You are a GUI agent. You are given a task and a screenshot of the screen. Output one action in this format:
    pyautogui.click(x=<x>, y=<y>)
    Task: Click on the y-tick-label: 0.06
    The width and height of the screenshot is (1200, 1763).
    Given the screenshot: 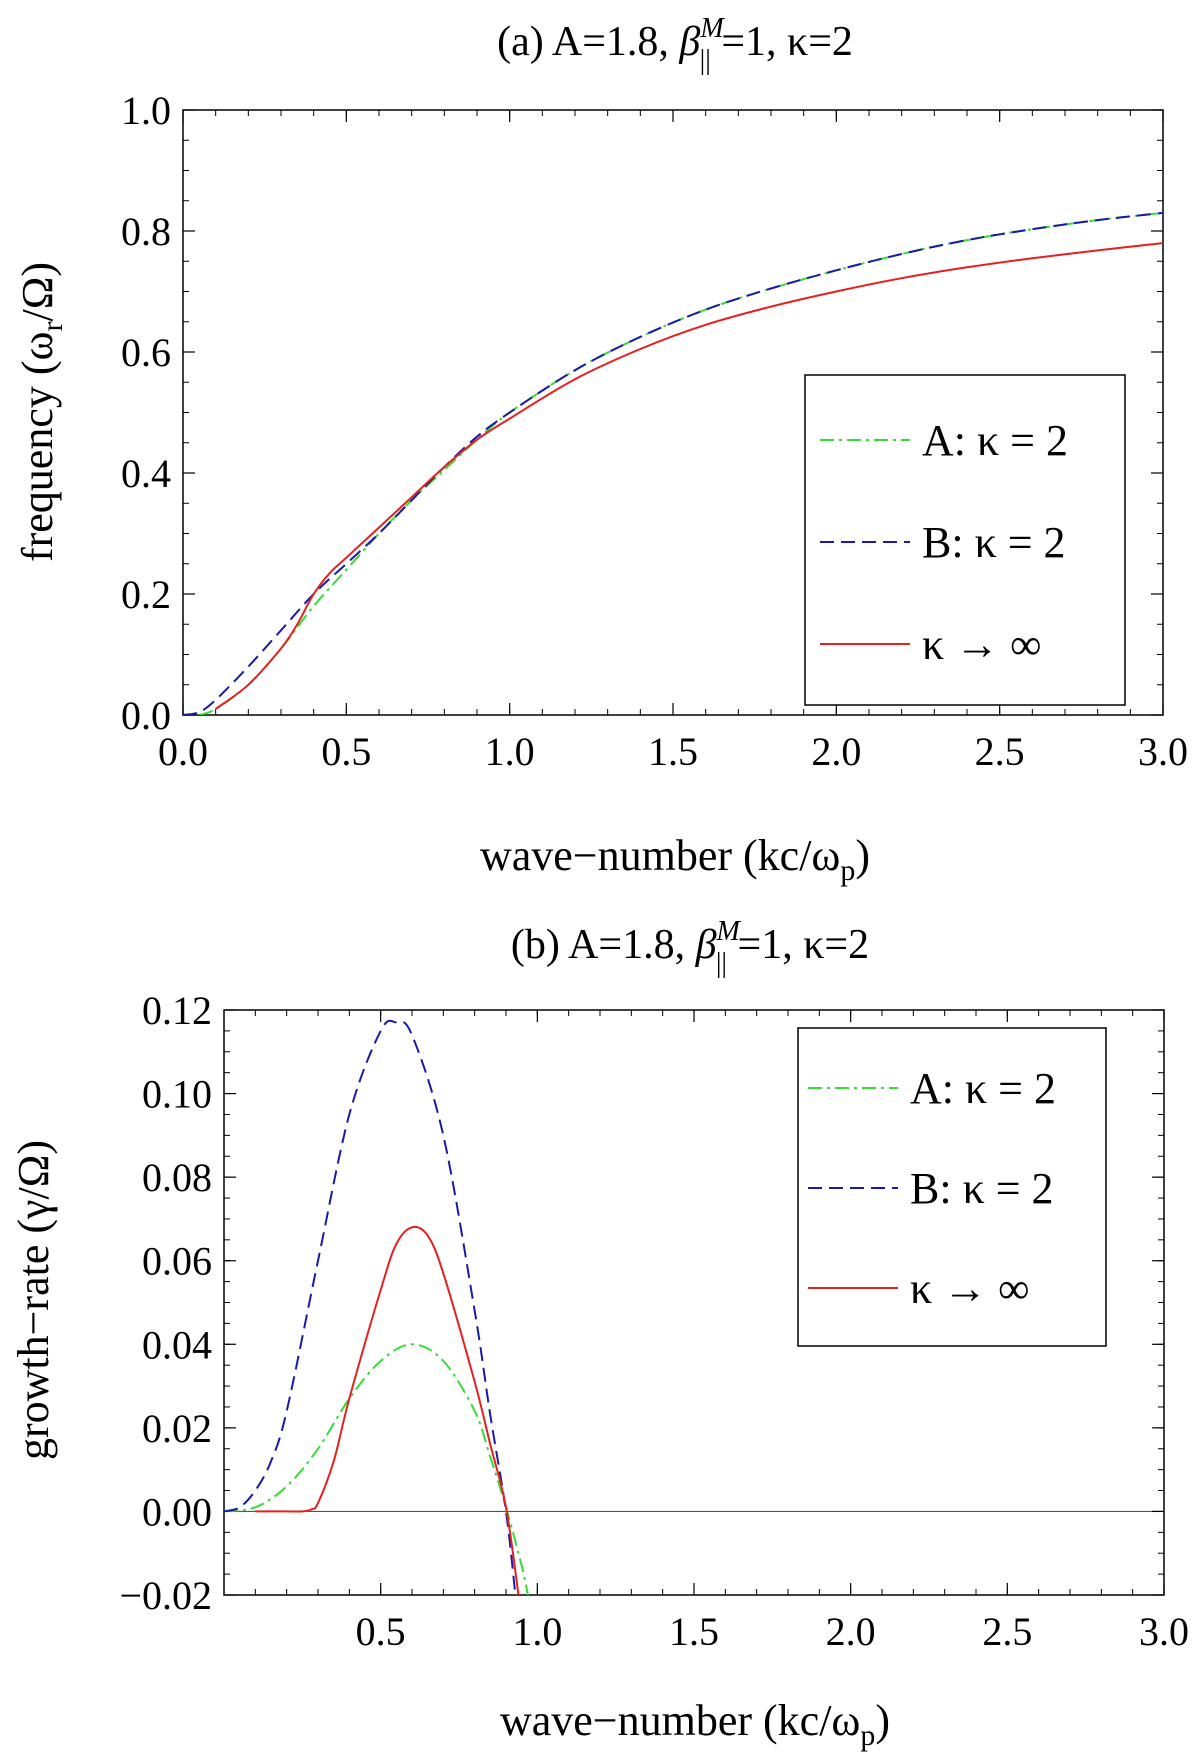 What is the action you would take?
    pyautogui.click(x=177, y=1261)
    